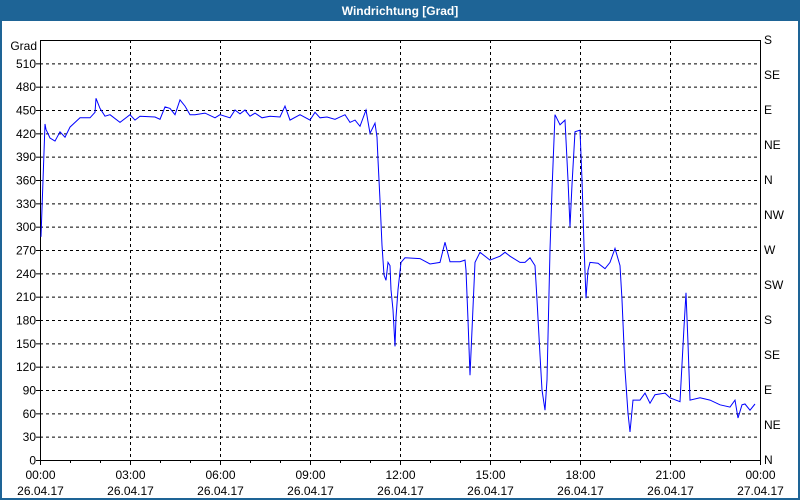 This screenshot has height=500, width=800. I want to click on right-axis-label: SW, so click(774, 285).